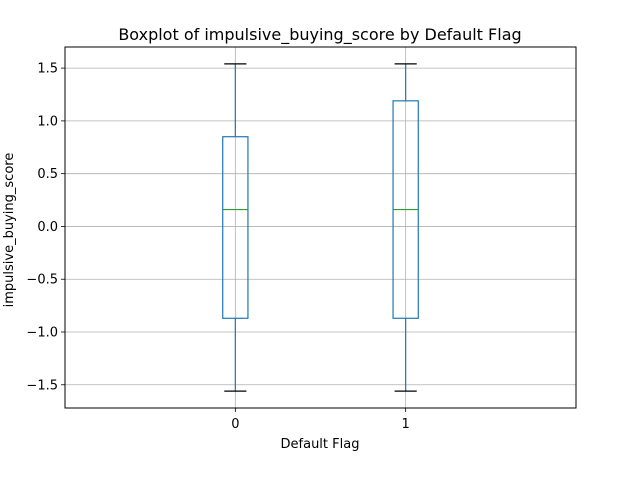  Describe the element at coordinates (320, 444) in the screenshot. I see `x-axis-label: Default Flag` at that location.